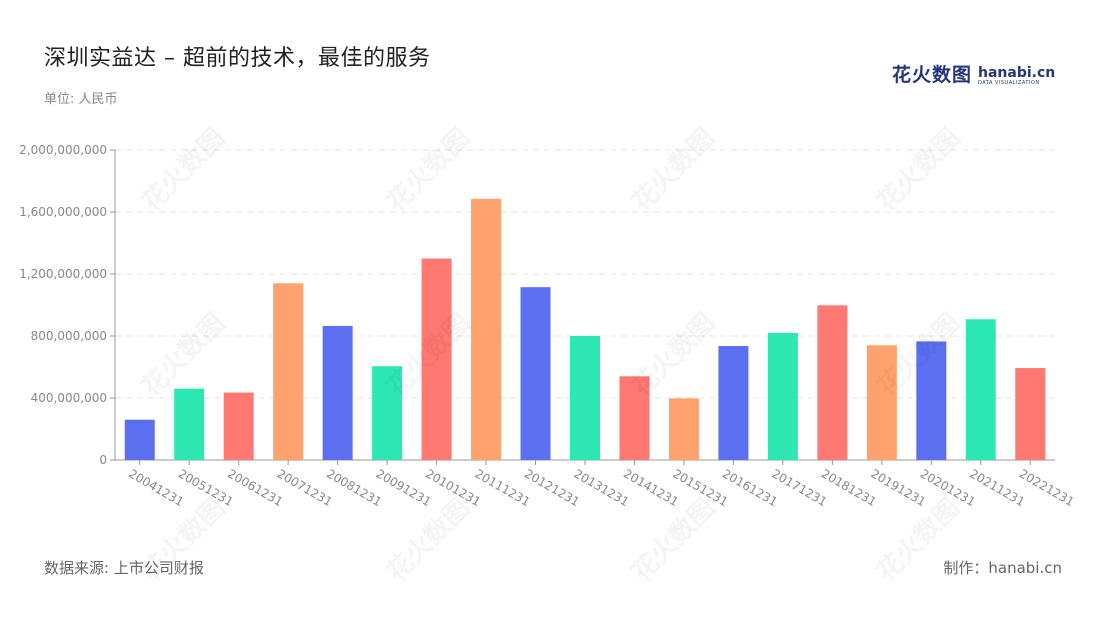  What do you see at coordinates (651, 487) in the screenshot?
I see `x-tick-label: 20141231` at bounding box center [651, 487].